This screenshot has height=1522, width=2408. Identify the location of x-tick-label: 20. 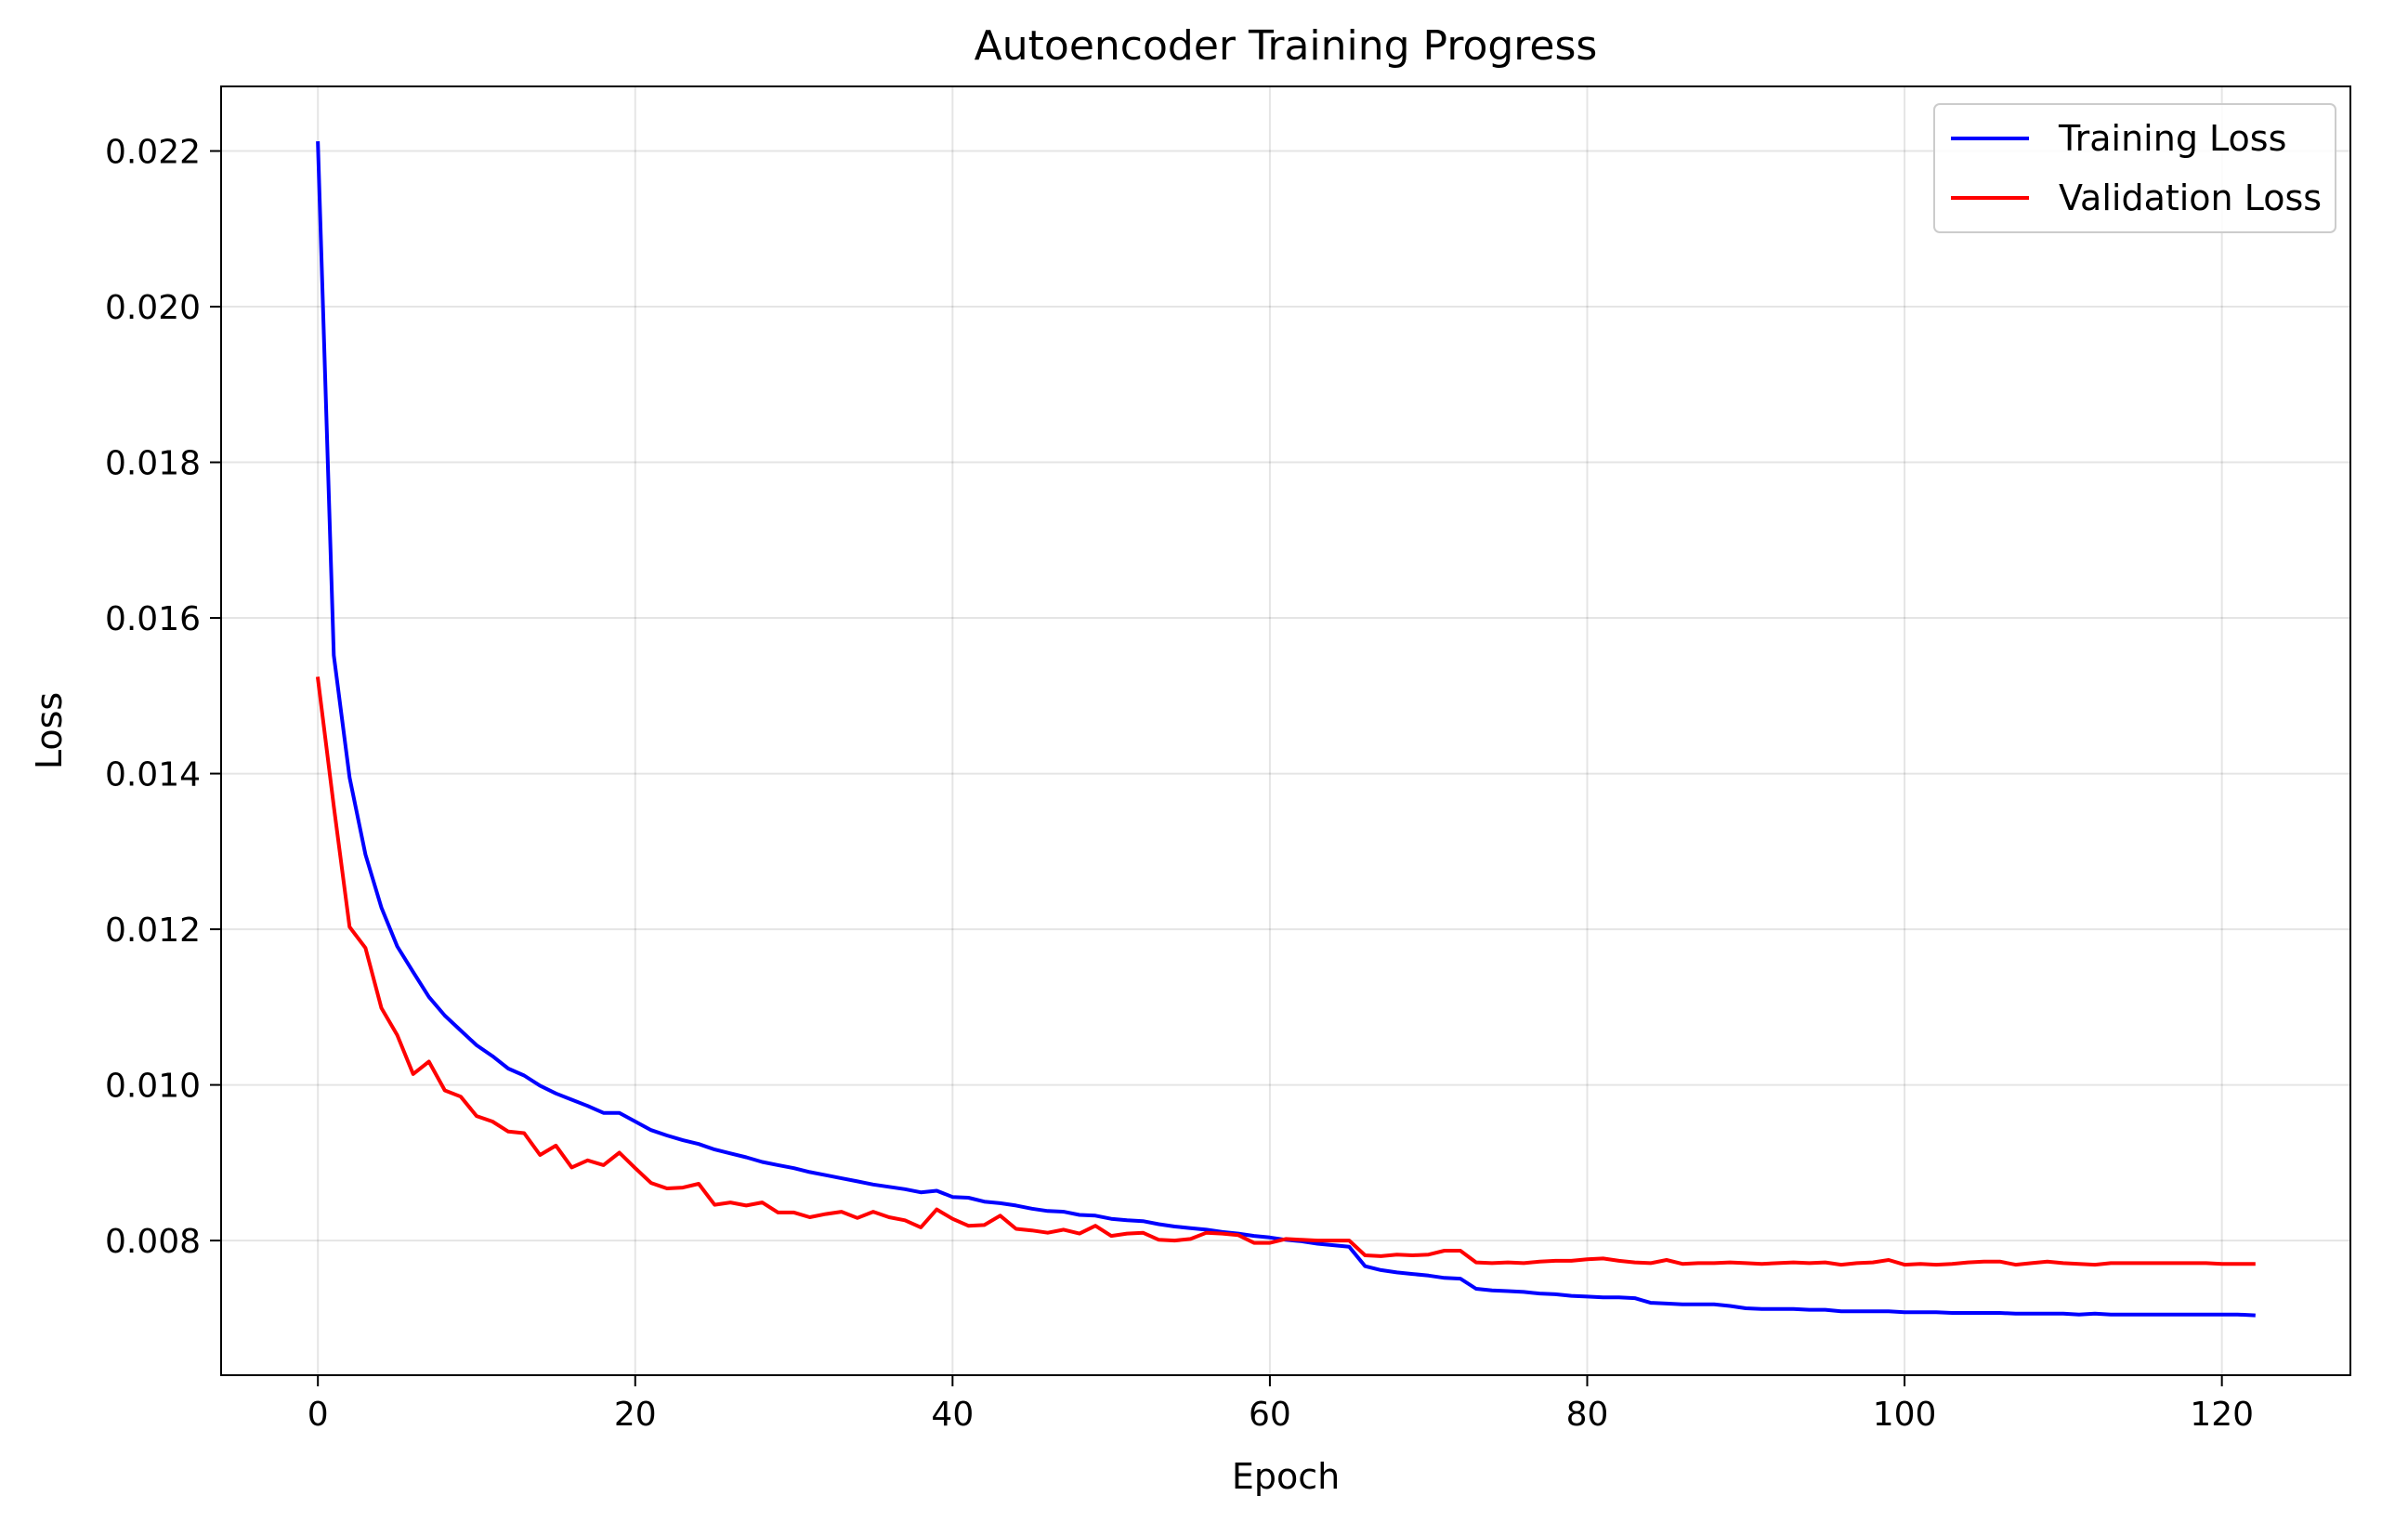
(635, 1415).